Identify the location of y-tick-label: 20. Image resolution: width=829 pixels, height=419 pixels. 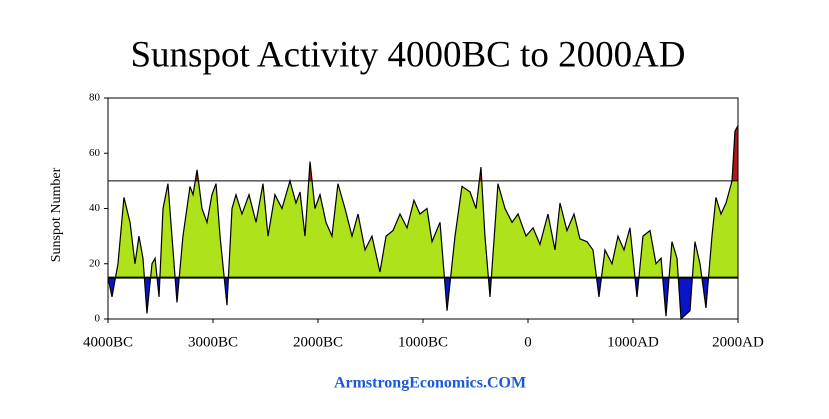
(95, 263).